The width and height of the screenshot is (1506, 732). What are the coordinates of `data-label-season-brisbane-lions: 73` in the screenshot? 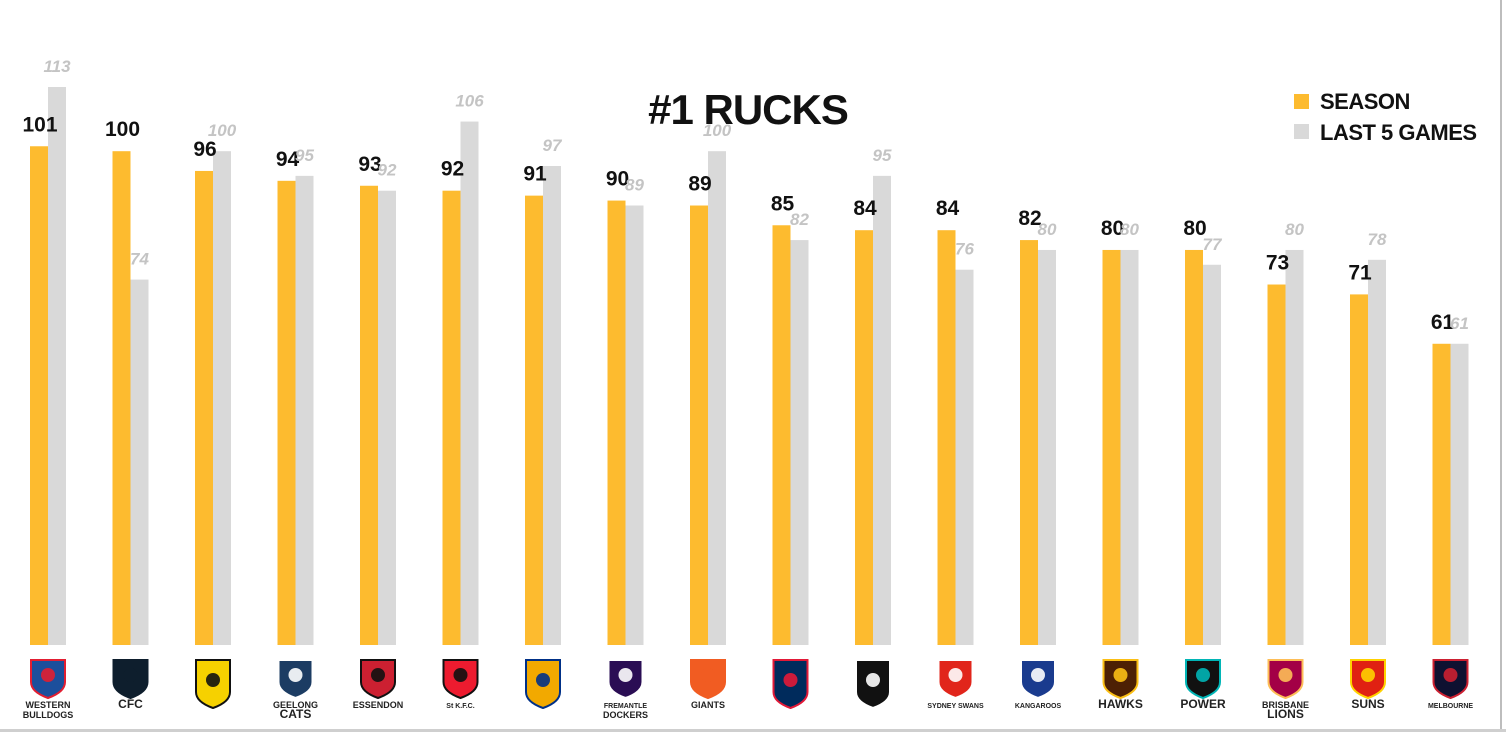 It's located at (1277, 263).